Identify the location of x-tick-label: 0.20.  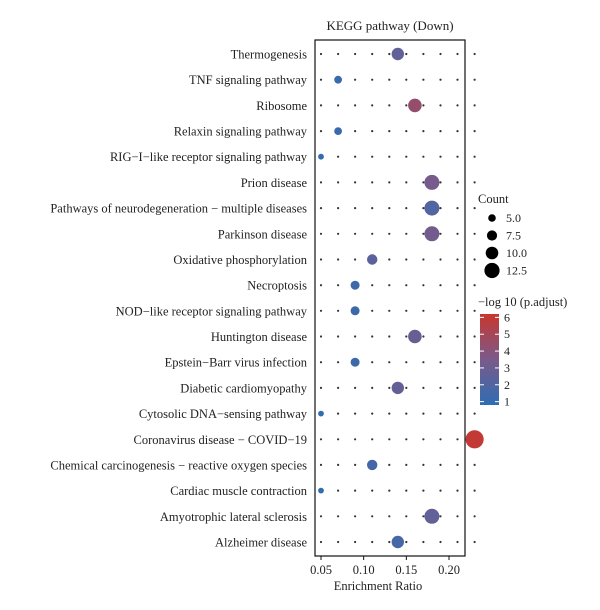
(449, 570).